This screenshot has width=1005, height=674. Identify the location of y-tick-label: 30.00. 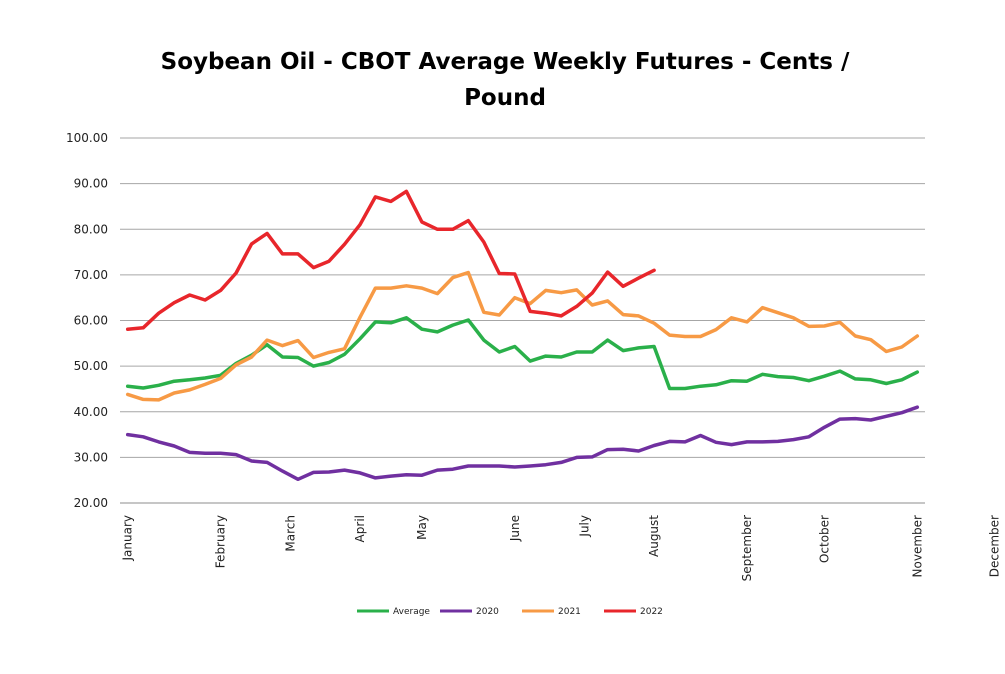
(91, 457).